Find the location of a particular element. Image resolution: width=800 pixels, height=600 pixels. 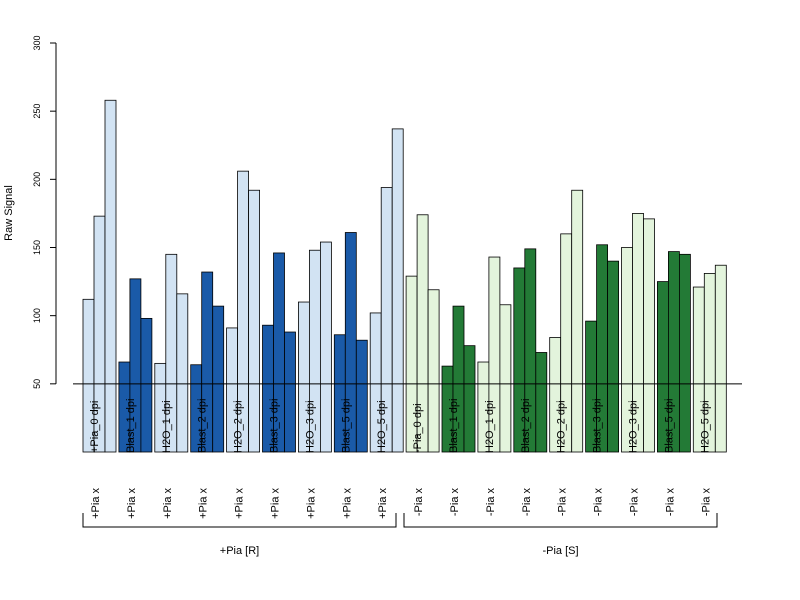

y-tick-label: 100 is located at coordinates (37, 315).